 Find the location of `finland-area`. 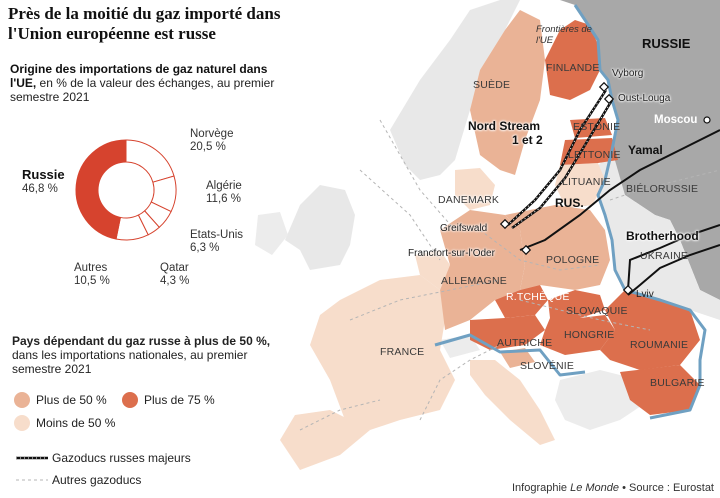

finland-area is located at coordinates (572, 60).